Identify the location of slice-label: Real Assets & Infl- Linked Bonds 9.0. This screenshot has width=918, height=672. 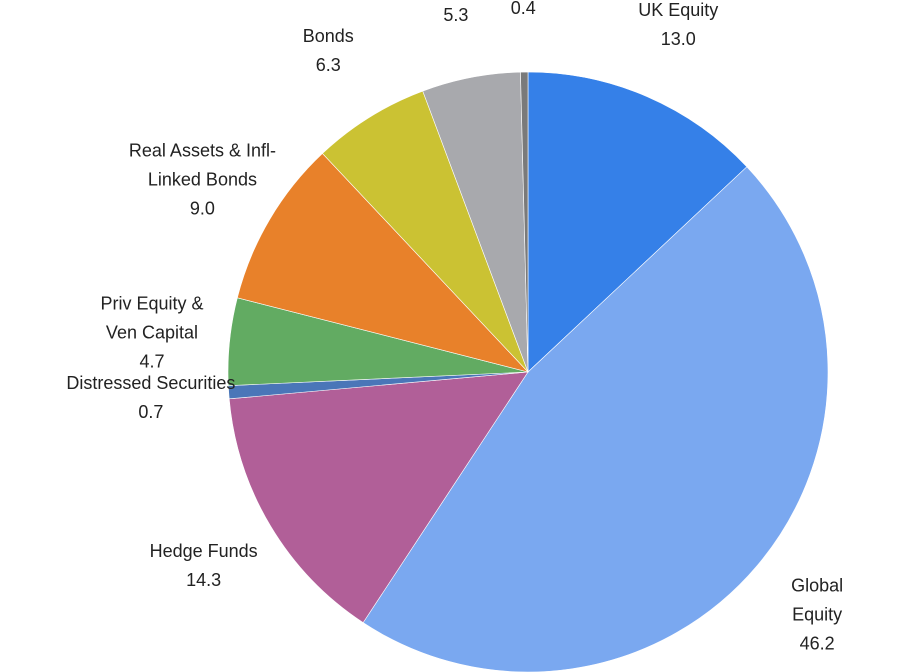
(202, 179).